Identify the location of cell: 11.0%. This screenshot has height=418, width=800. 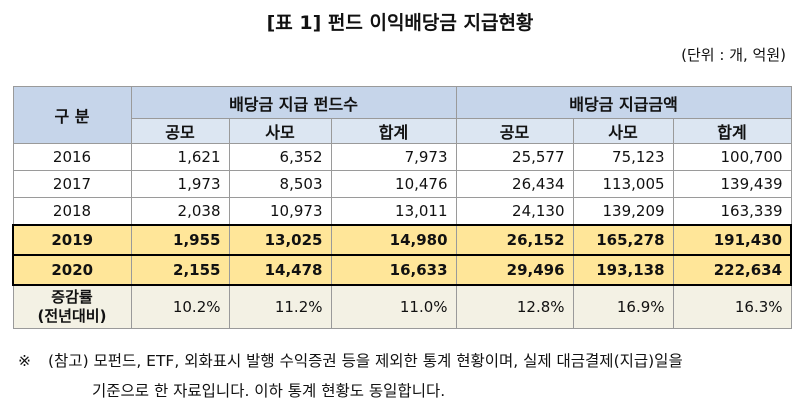
(393, 306).